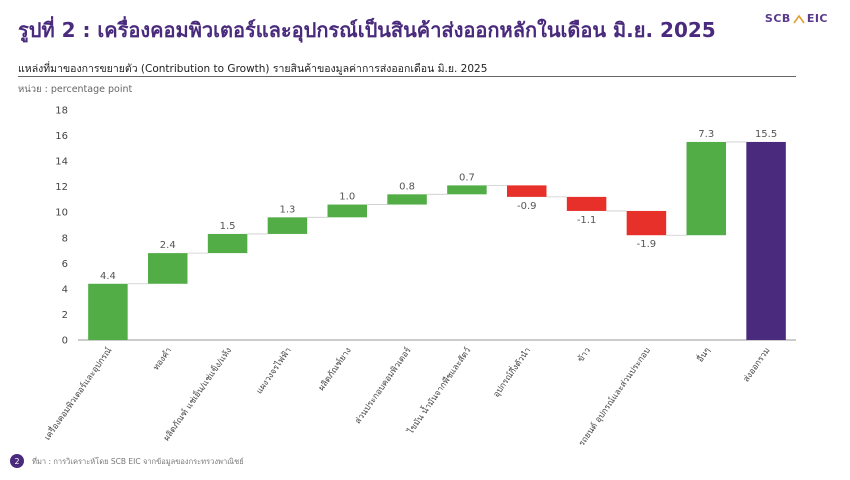  What do you see at coordinates (197, 394) in the screenshot?
I see `x-tick-label: ผลิตภัณฑ์ แช่เย็น/แช่แข็ง/แห้ง` at bounding box center [197, 394].